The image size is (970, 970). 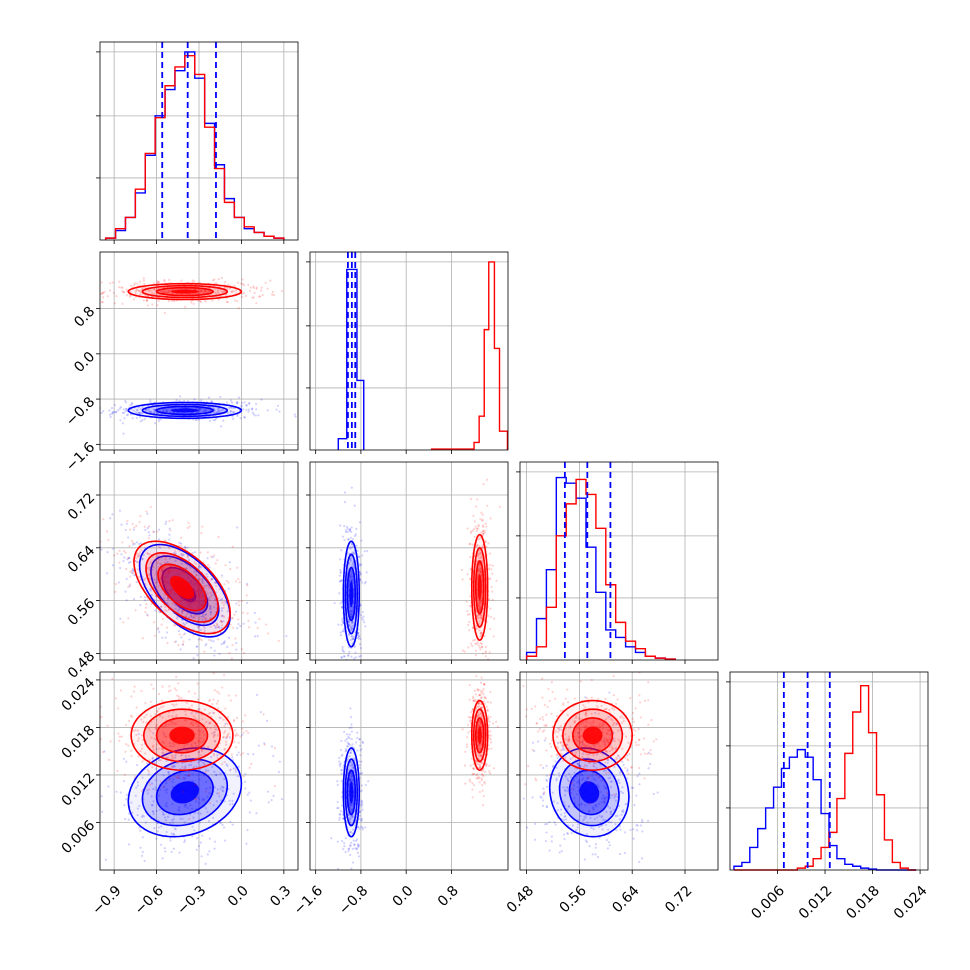 I want to click on x-tick-label-0: 0.3, so click(x=280, y=896).